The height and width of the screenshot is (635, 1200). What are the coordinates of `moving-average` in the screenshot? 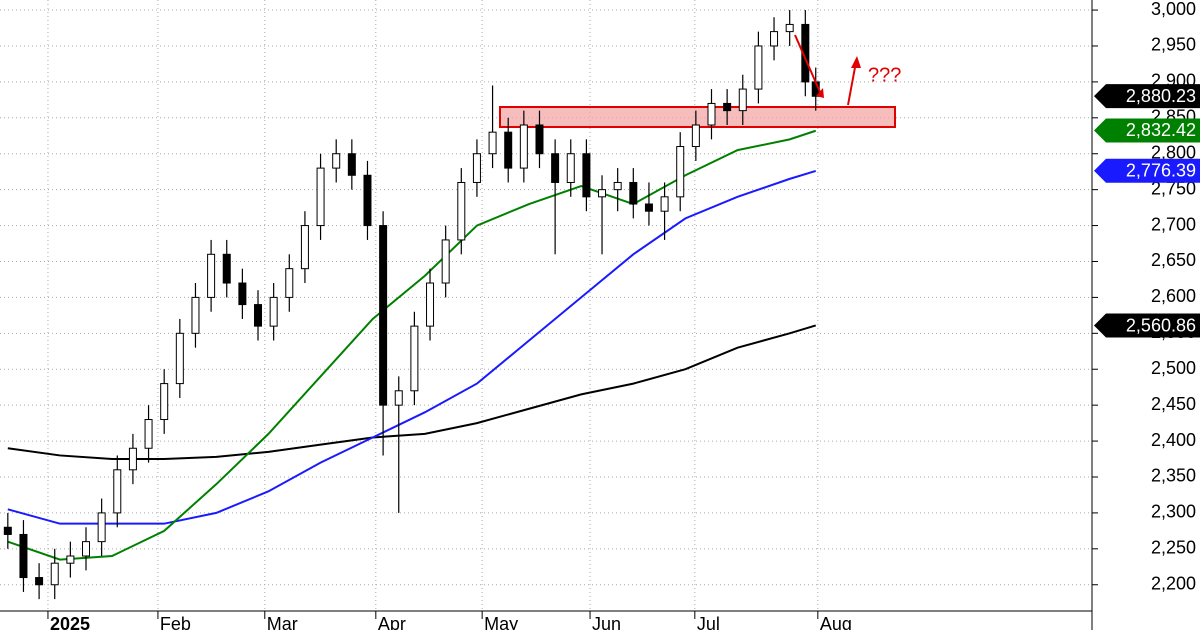 It's located at (412, 392).